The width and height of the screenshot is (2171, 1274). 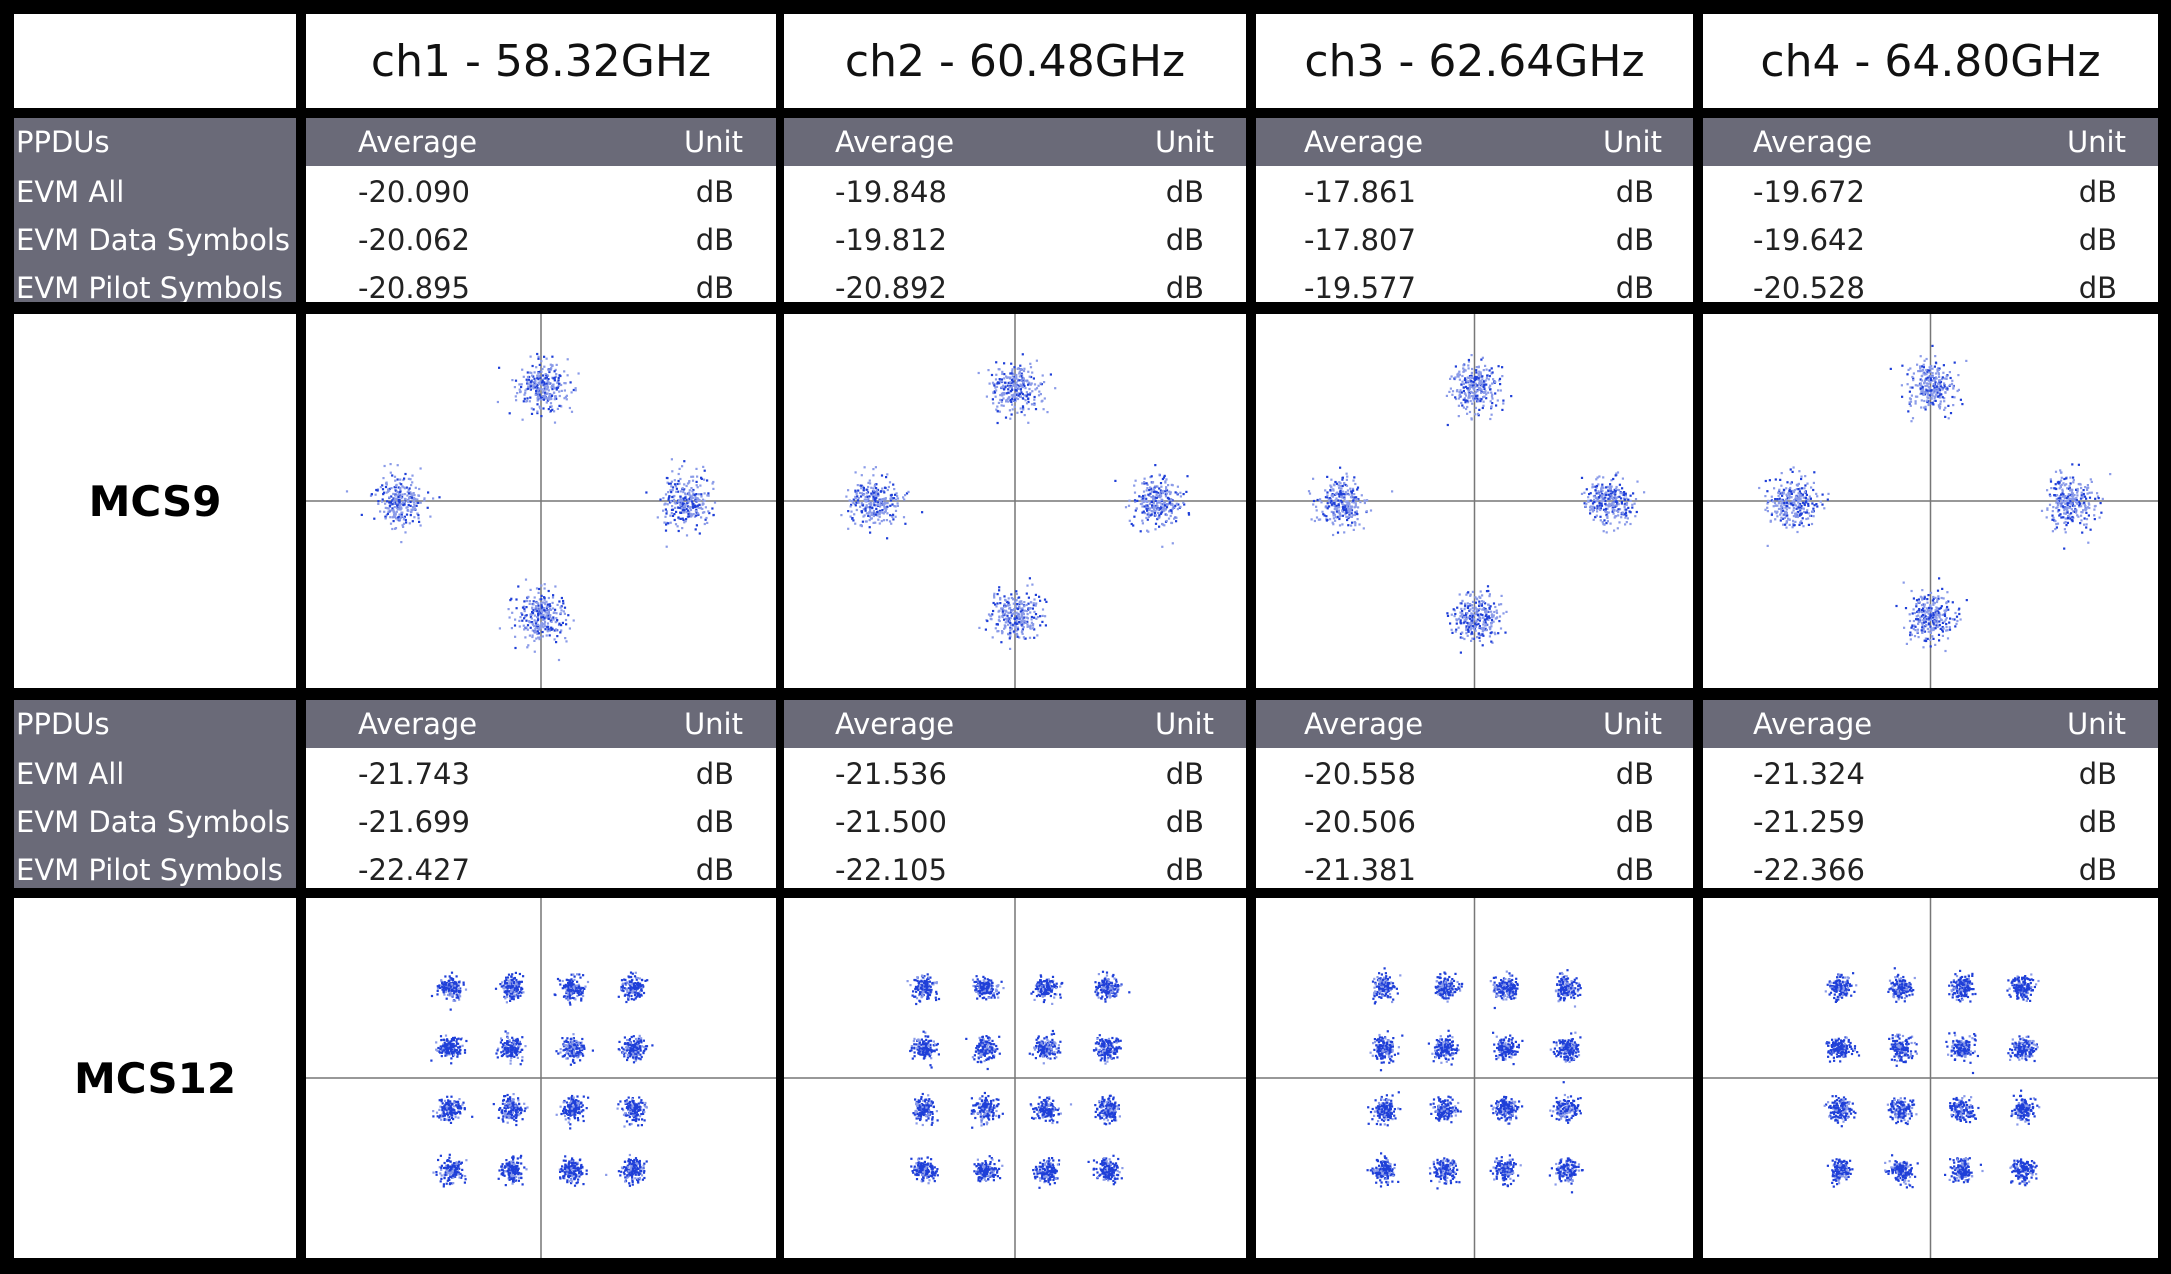 What do you see at coordinates (1931, 615) in the screenshot?
I see `constellation-cluster` at bounding box center [1931, 615].